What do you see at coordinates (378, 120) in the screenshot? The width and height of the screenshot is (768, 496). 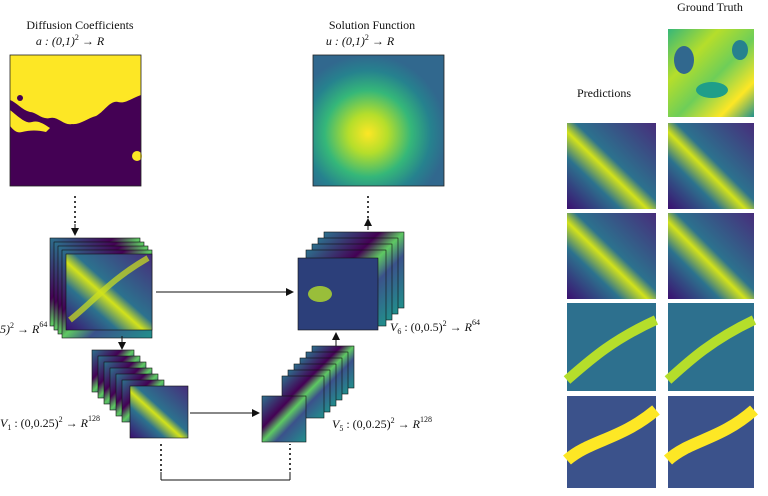 I see `output-u-panel` at bounding box center [378, 120].